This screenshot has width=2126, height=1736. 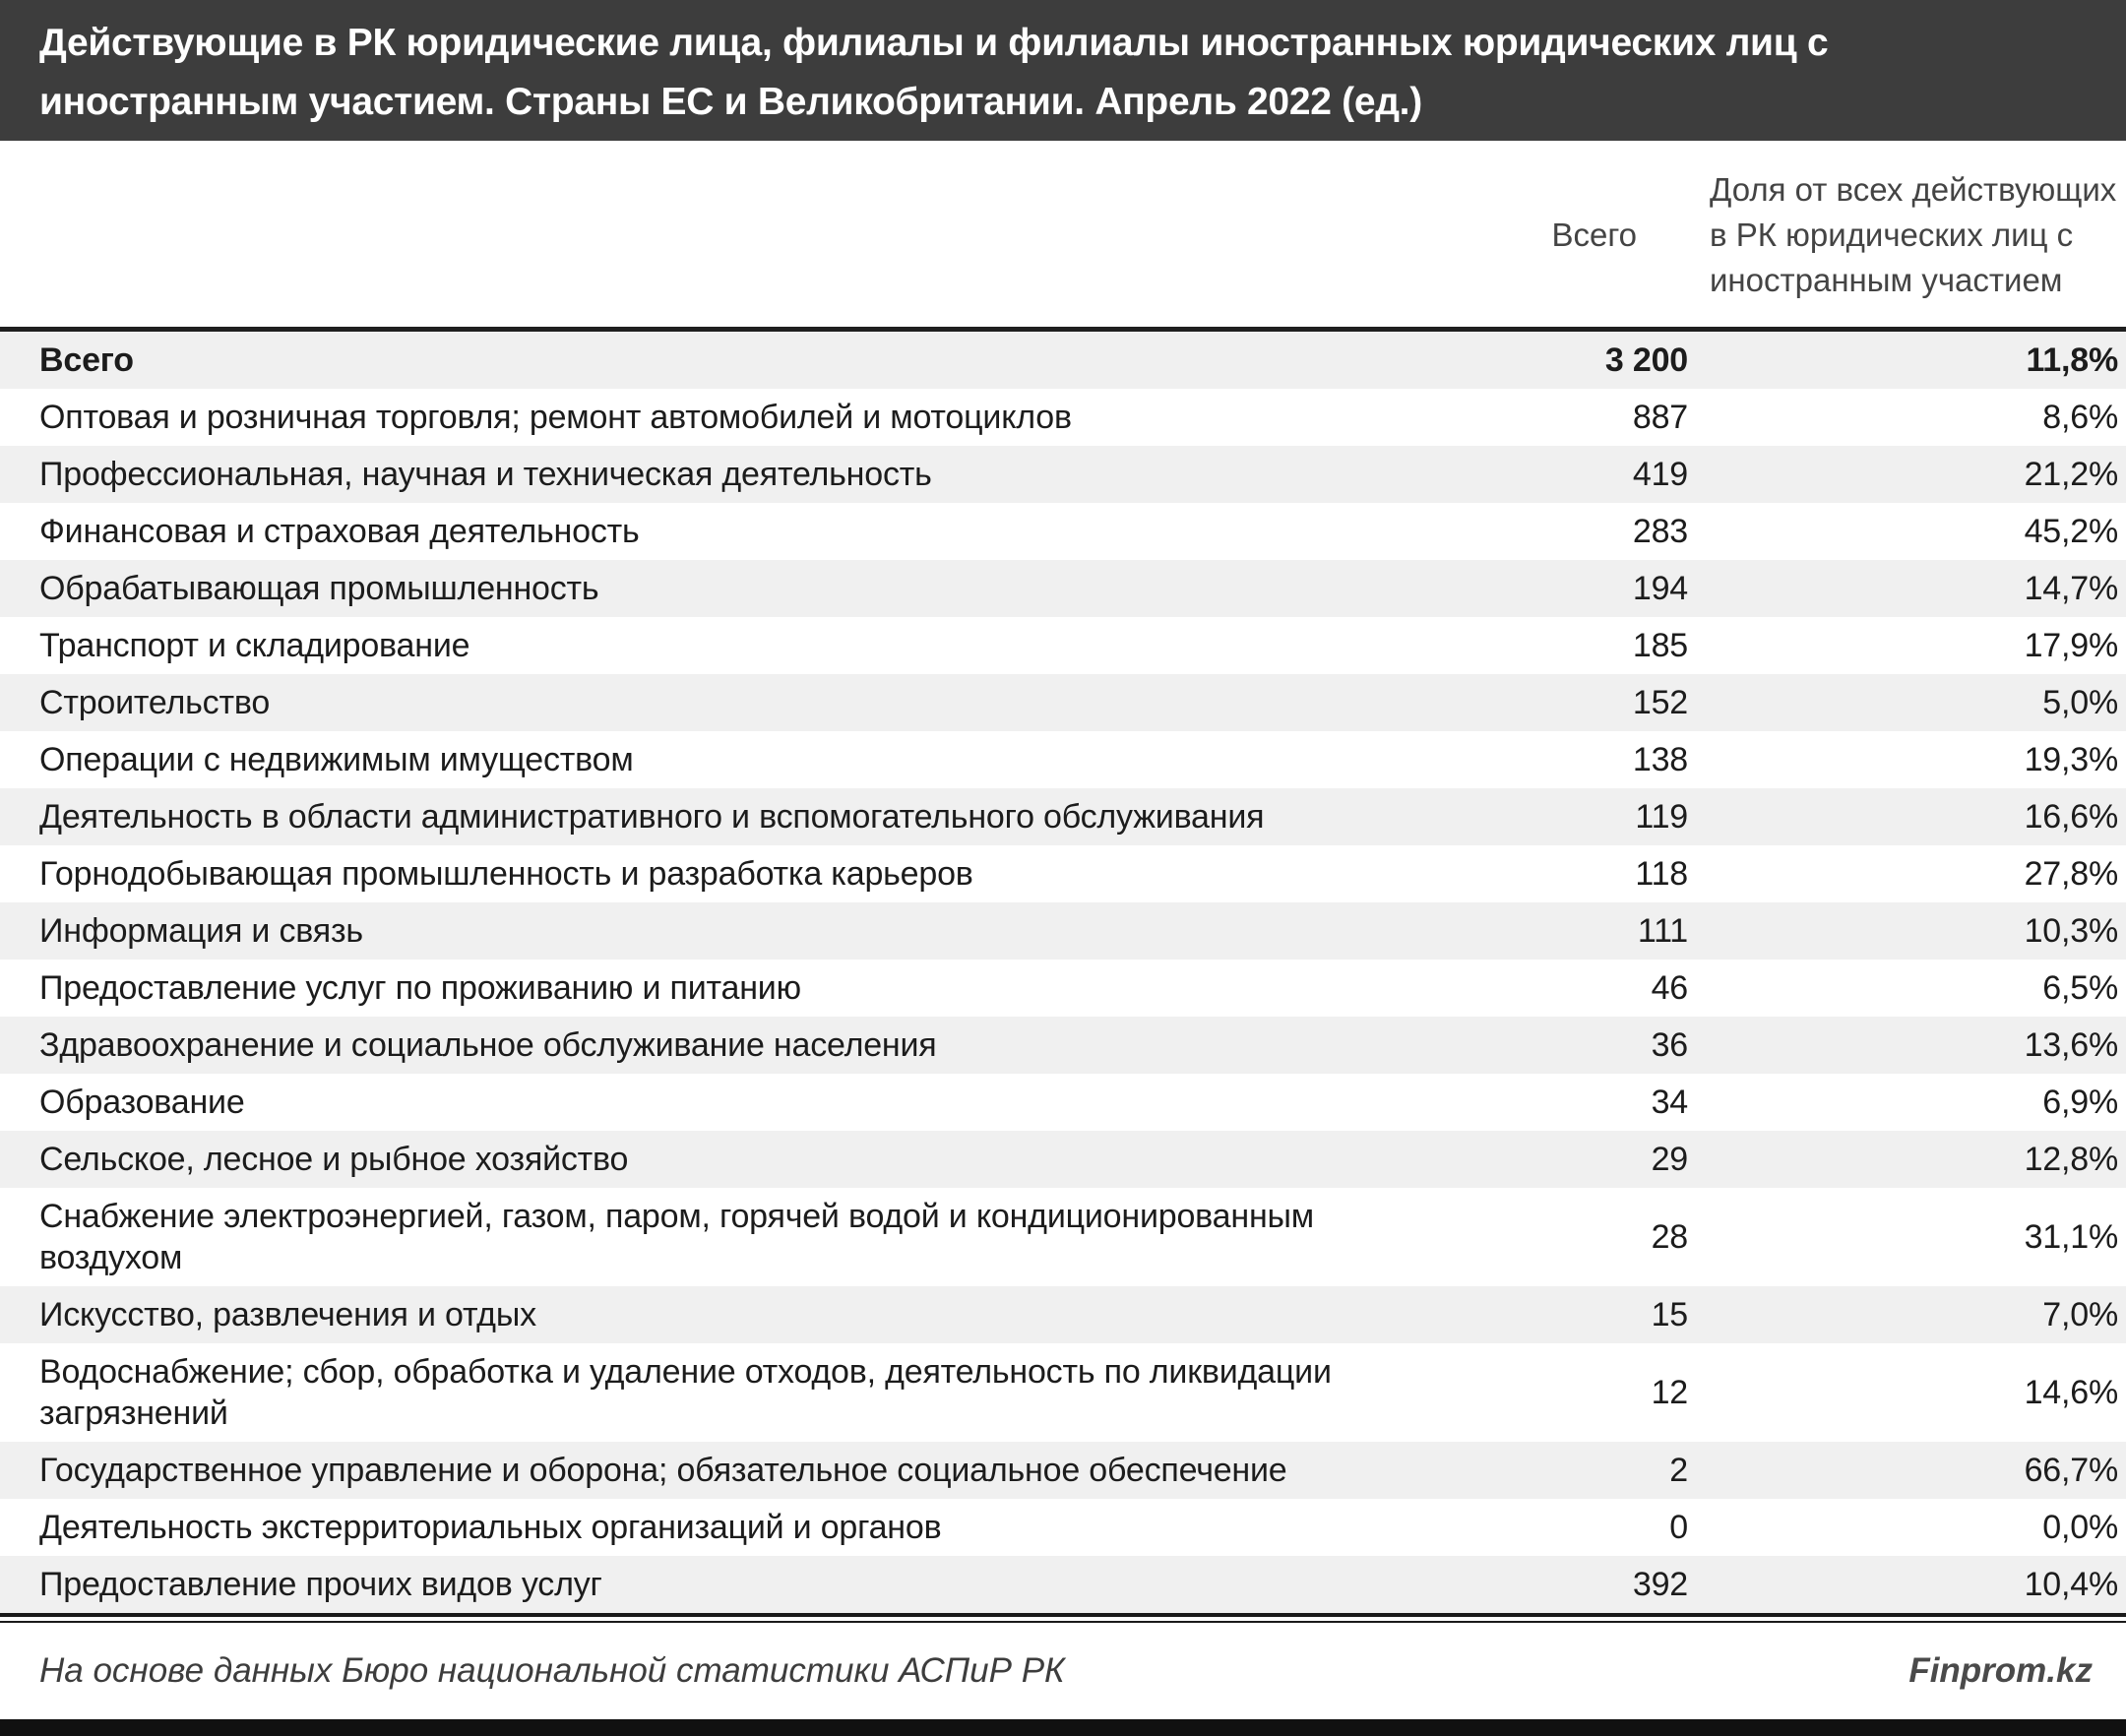 What do you see at coordinates (155, 702) in the screenshot?
I see `row-category: Строительство` at bounding box center [155, 702].